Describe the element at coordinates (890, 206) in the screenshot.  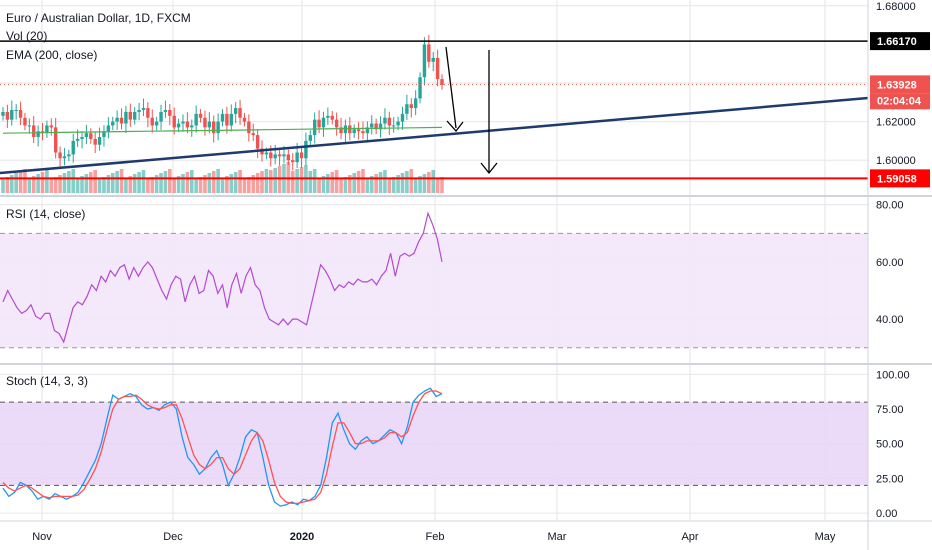
I see `rsi-tick-label: 80.00` at that location.